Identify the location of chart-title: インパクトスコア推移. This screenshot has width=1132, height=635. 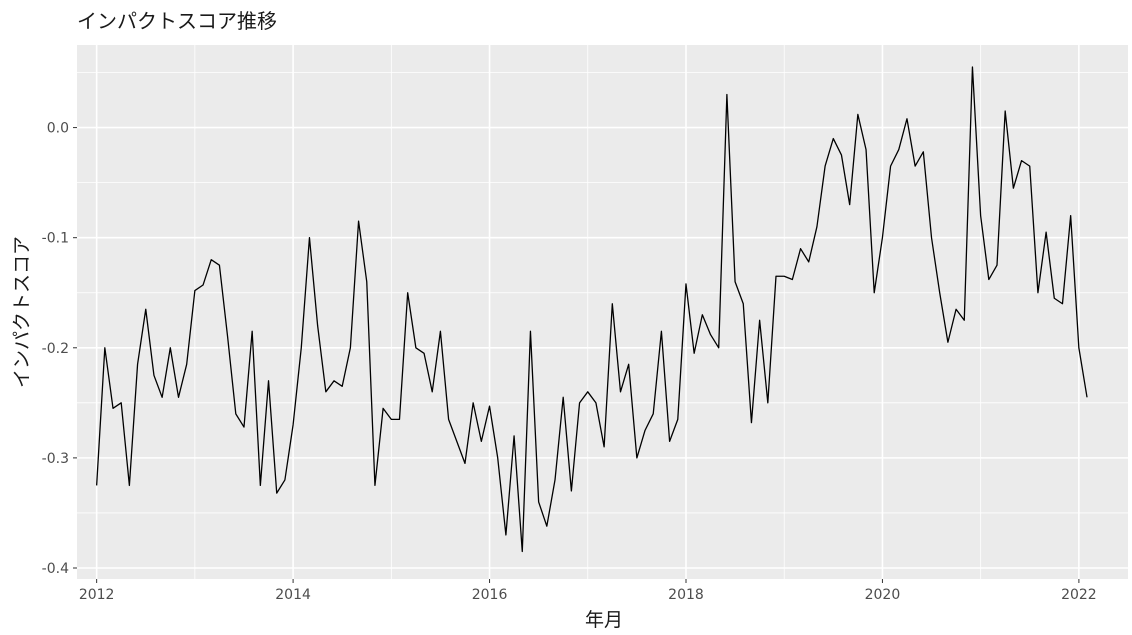
(177, 21).